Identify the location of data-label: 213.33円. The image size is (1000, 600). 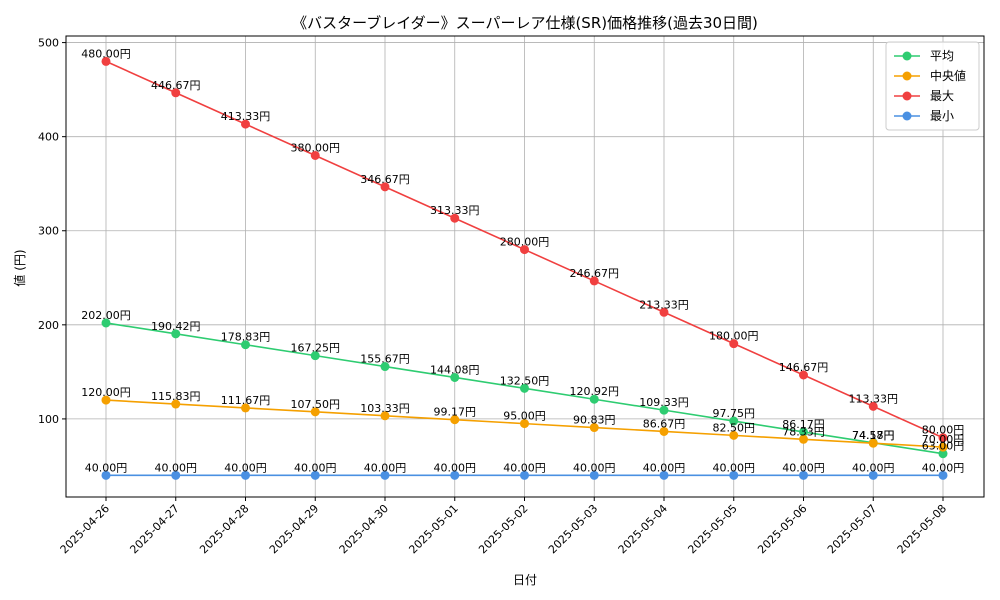
(664, 304).